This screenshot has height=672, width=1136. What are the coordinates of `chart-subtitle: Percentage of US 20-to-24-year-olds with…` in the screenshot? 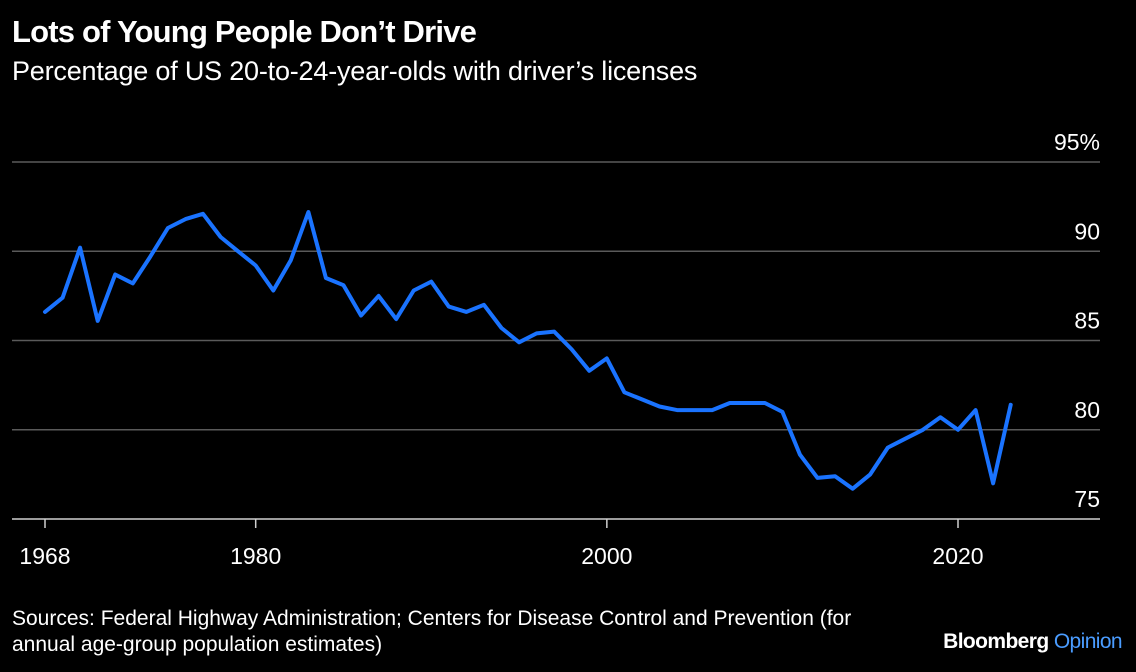 It's located at (355, 71).